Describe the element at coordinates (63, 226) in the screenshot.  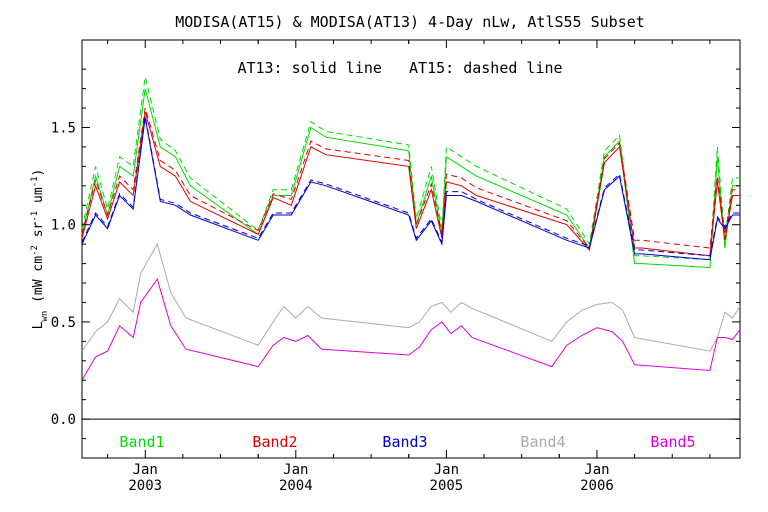
I see `y-tick-label: 1.0` at that location.